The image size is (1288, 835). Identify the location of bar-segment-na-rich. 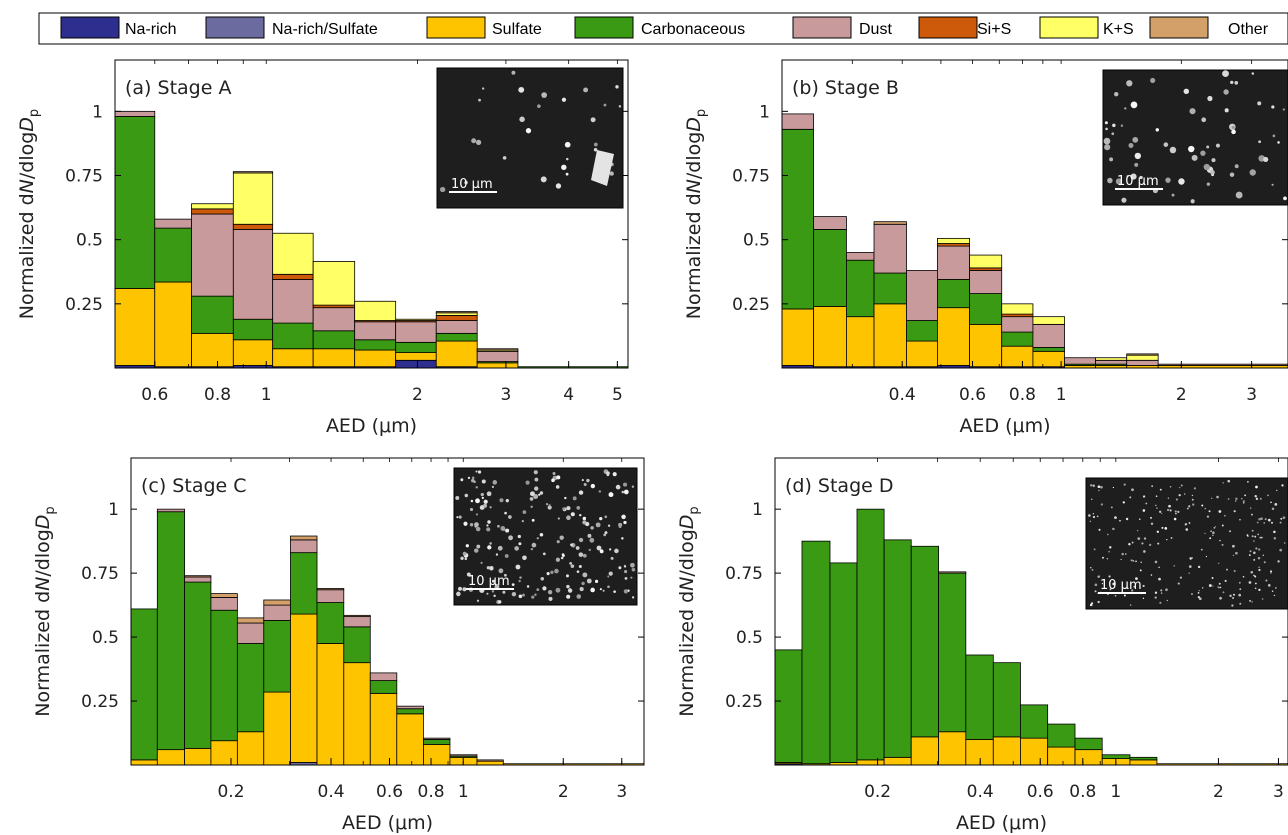
(416, 364).